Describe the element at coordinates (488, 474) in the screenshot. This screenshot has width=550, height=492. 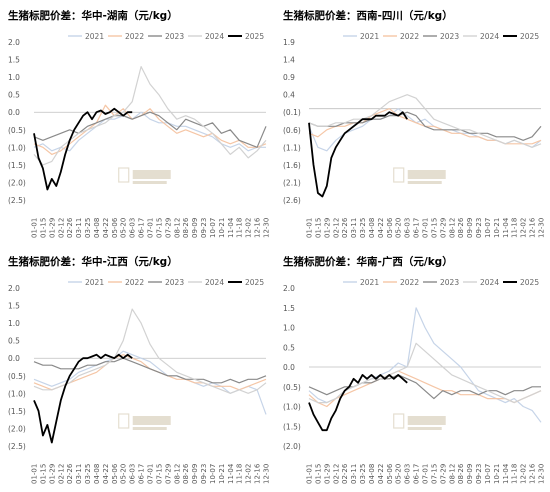
I see `x-tick-label: 10-07` at that location.